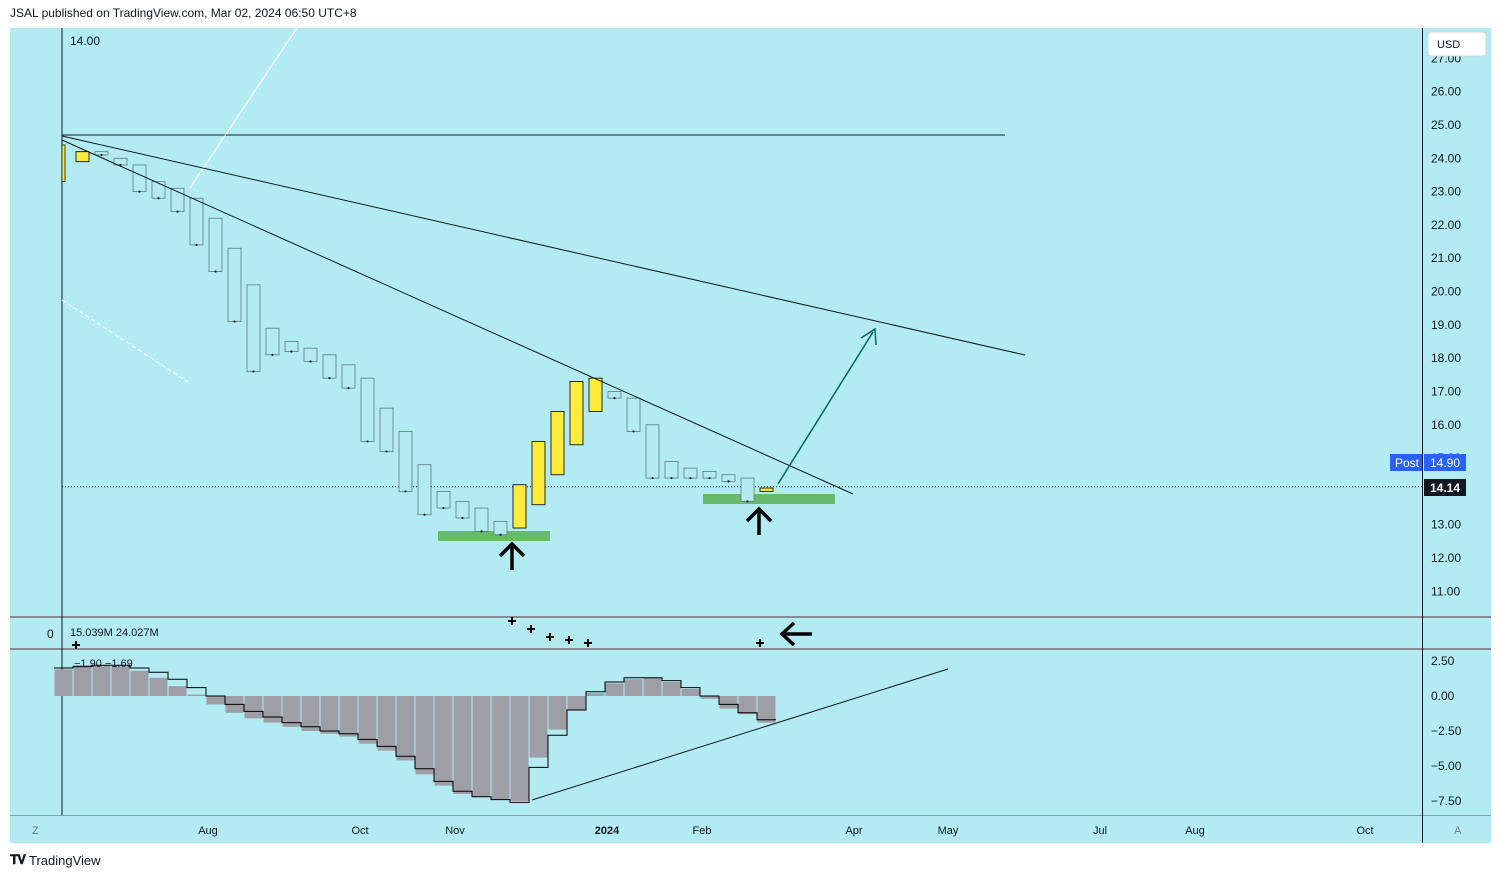 The image size is (1501, 879). I want to click on volume-zero-label: 0, so click(50, 634).